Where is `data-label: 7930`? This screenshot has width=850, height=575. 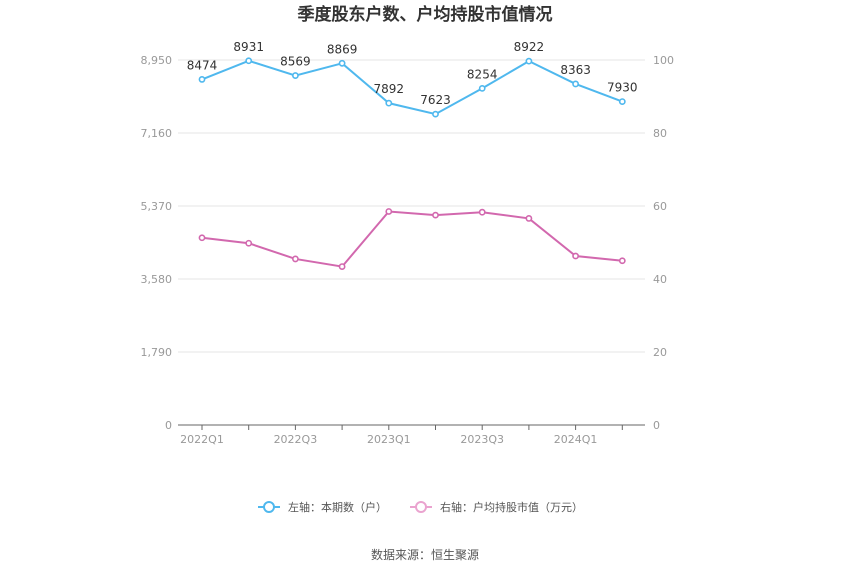 data-label: 7930 is located at coordinates (622, 88).